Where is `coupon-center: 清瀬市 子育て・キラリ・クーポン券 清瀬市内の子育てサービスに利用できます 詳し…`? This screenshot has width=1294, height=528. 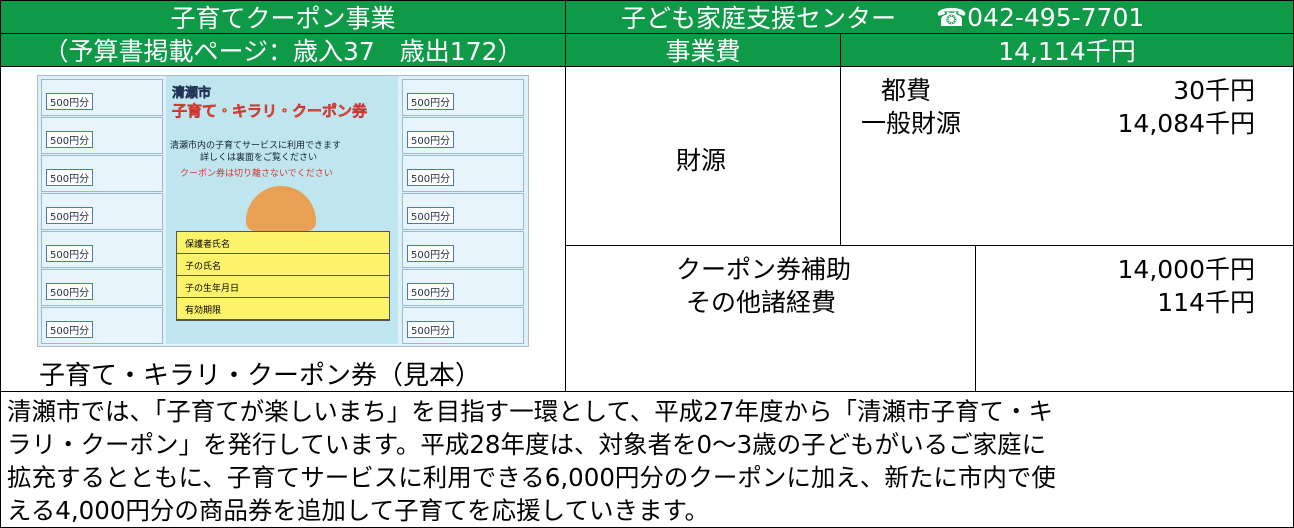
coupon-center: 清瀬市 子育て・キラリ・クーポン券 清瀬市内の子育てサービスに利用できます 詳し… is located at coordinates (282, 210).